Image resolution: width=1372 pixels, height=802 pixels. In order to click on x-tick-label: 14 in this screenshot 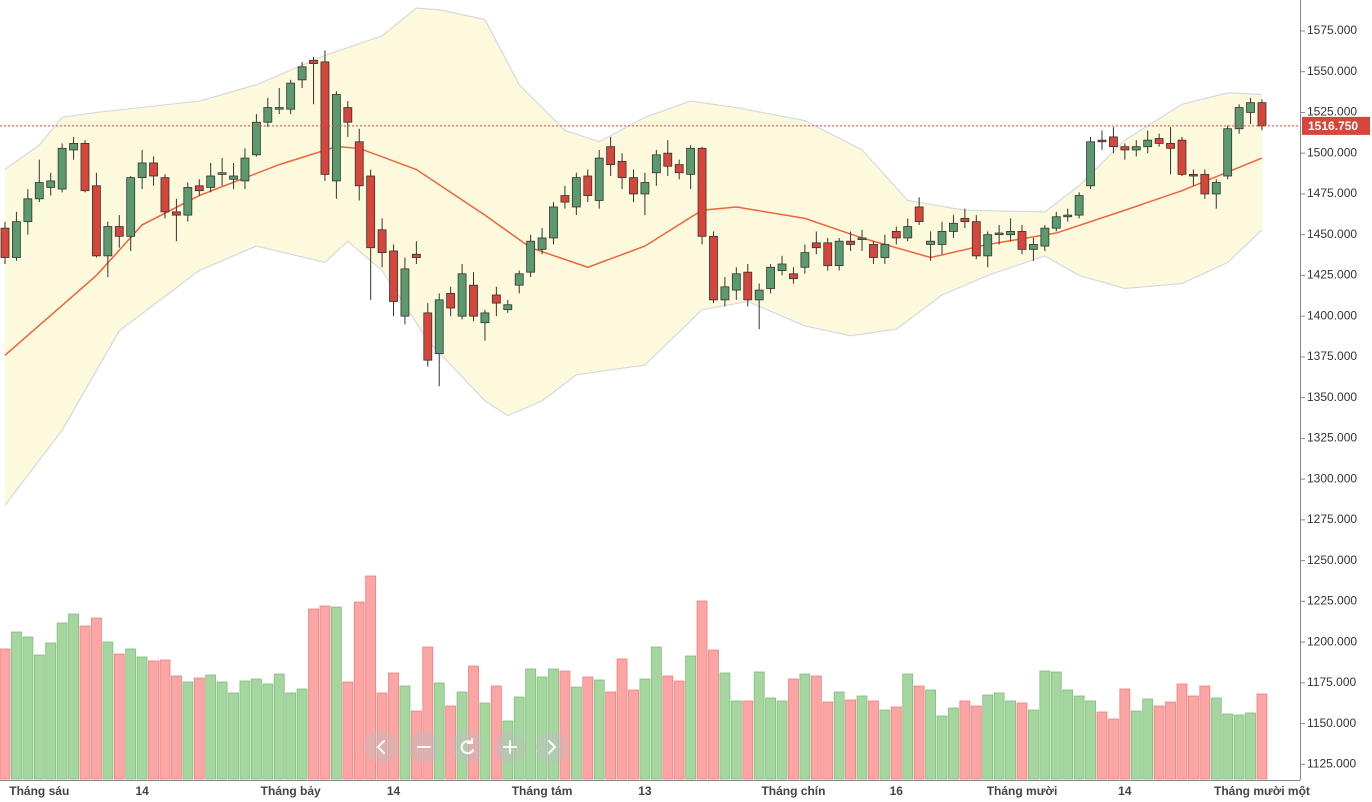, I will do `click(1125, 791)`.